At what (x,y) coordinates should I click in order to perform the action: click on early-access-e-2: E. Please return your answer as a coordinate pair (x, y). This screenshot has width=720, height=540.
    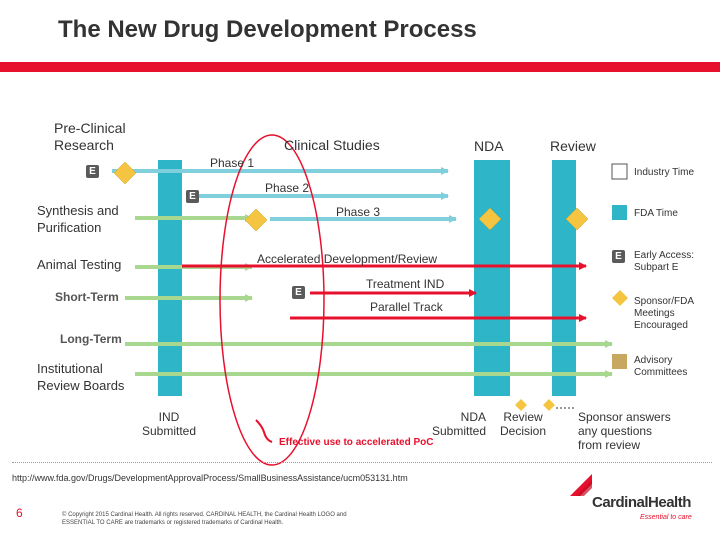
    Looking at the image, I should click on (192, 196).